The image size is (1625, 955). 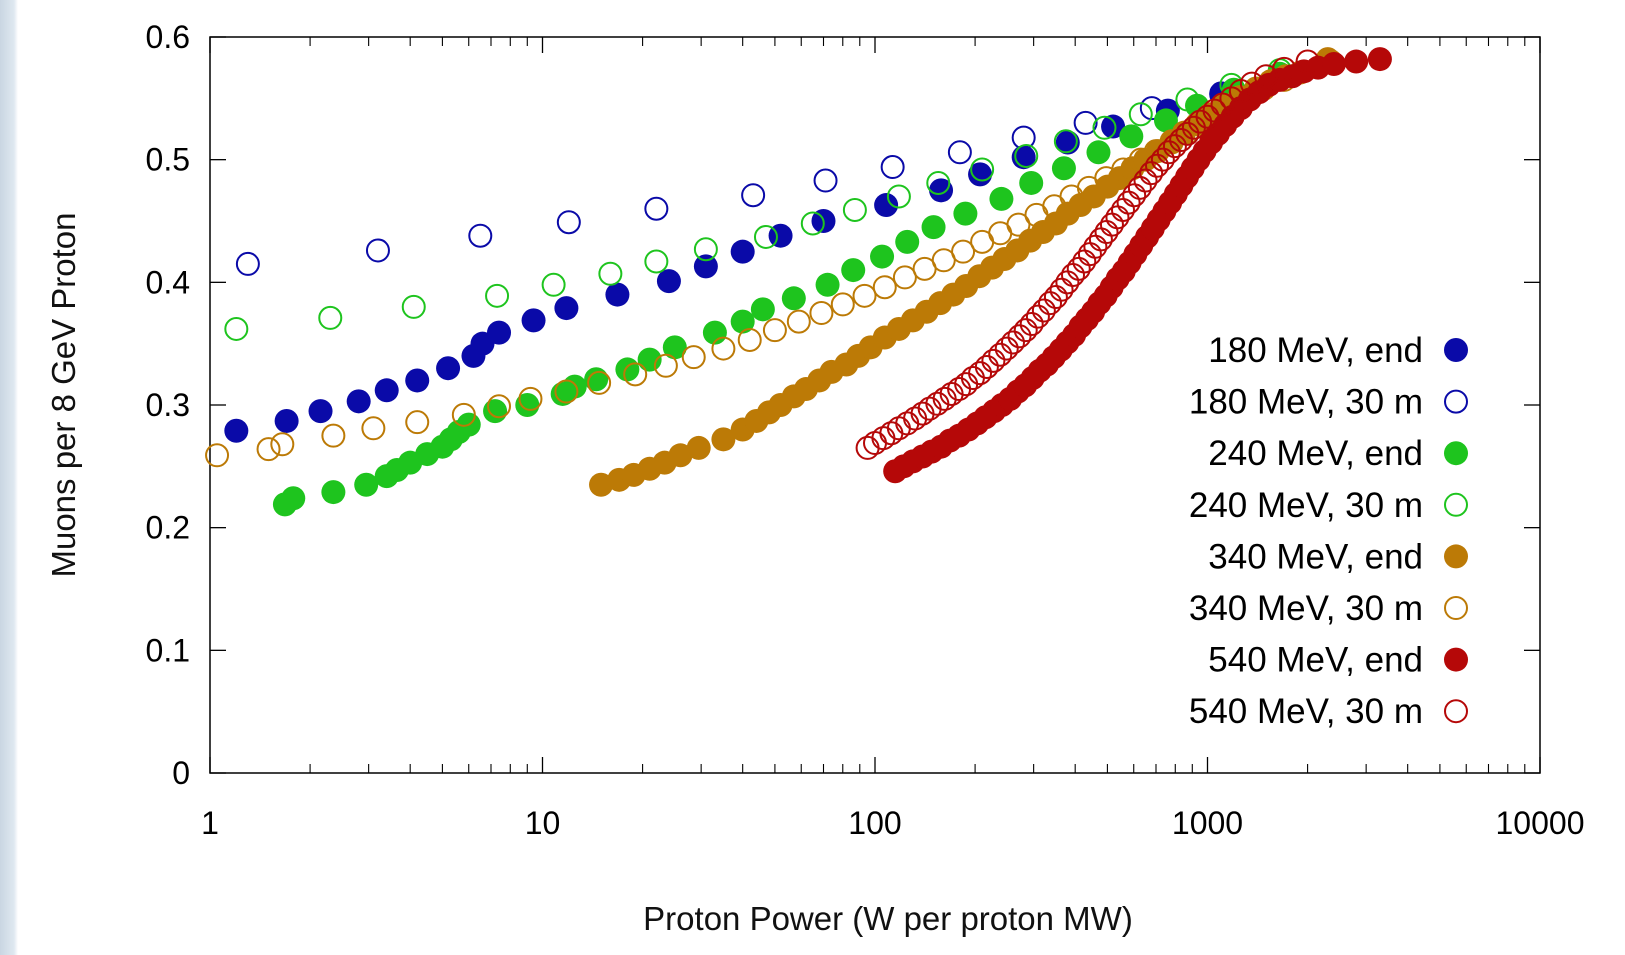 I want to click on legend-label: 540 MeV, 30 m, so click(x=1306, y=711).